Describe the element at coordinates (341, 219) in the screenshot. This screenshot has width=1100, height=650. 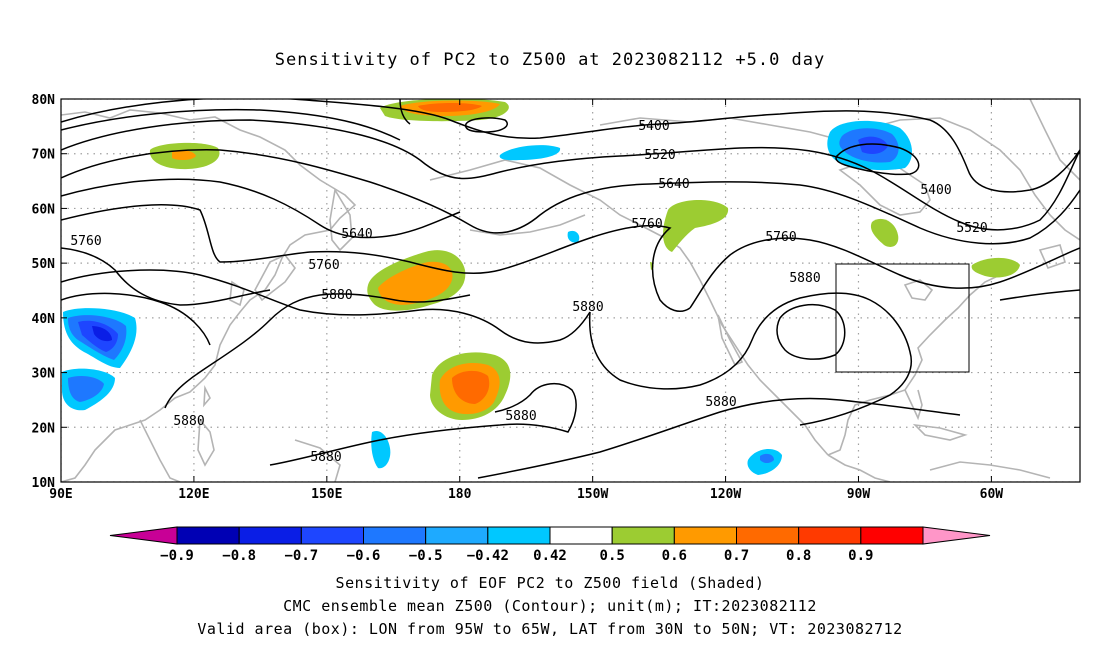
I see `coast-kamchatka` at that location.